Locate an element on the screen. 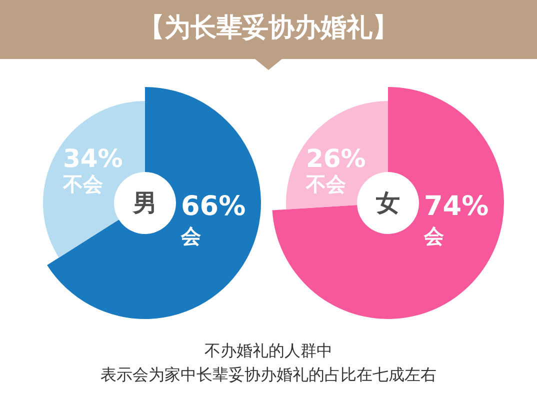  data-label: 34% is located at coordinates (93, 158).